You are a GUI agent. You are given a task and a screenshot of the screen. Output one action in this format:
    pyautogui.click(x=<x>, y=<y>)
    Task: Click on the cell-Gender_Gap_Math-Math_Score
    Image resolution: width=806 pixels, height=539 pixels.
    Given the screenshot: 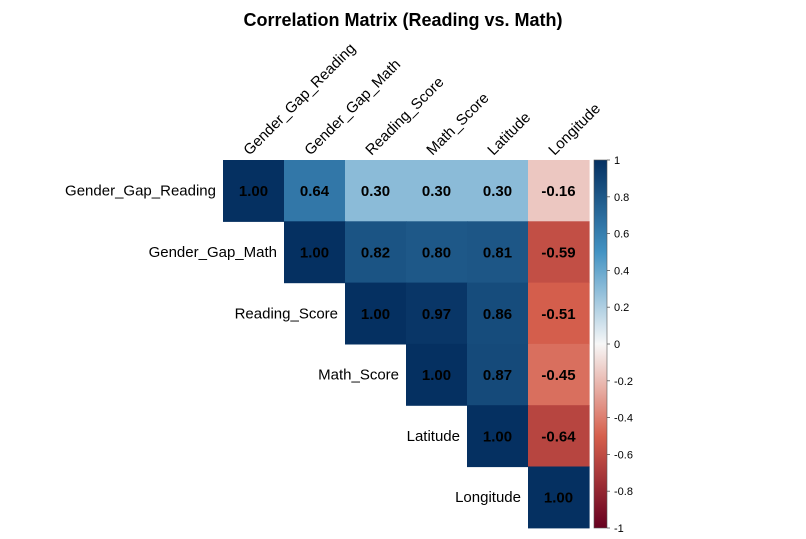 What is the action you would take?
    pyautogui.click(x=437, y=252)
    